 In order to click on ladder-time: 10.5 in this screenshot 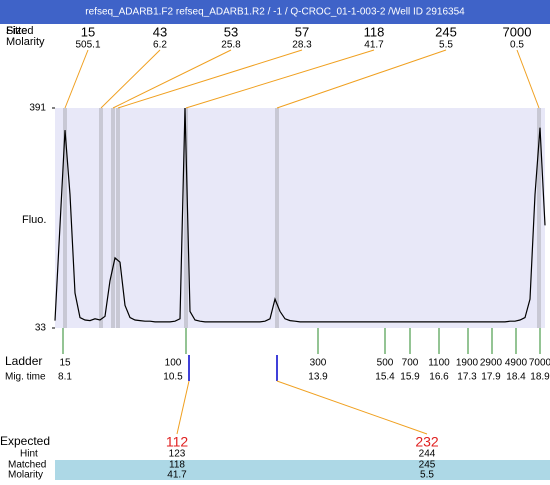, I will do `click(173, 377)`.